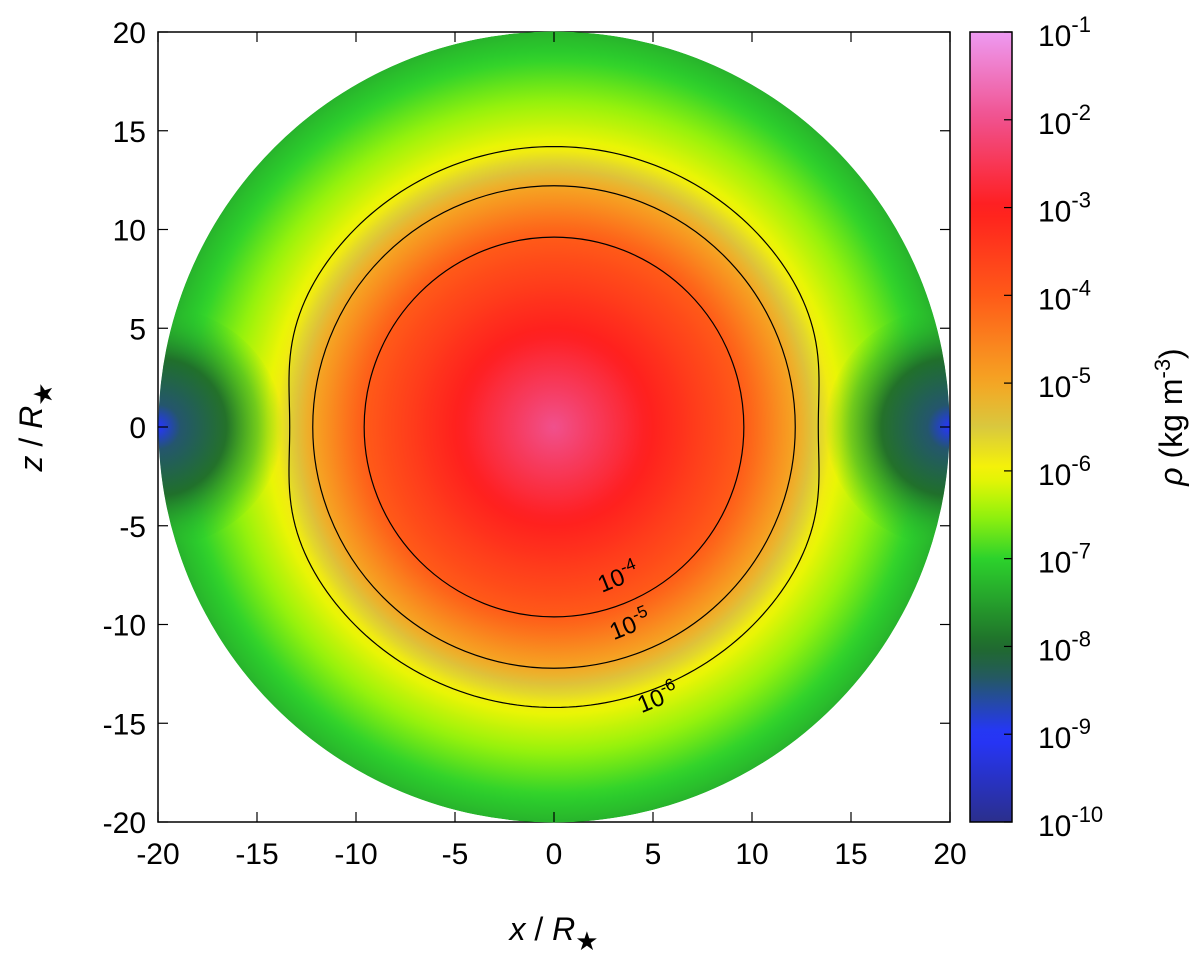 The height and width of the screenshot is (979, 1200). Describe the element at coordinates (1070, 822) in the screenshot. I see `colorbar-tick-label: 10⁻¹⁰` at that location.